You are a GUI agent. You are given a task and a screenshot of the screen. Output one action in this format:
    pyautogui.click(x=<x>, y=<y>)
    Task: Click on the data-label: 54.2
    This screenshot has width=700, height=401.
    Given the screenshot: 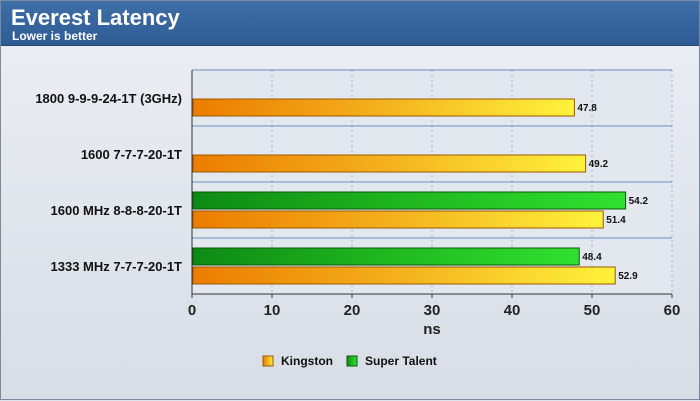 What is the action you would take?
    pyautogui.click(x=639, y=201)
    